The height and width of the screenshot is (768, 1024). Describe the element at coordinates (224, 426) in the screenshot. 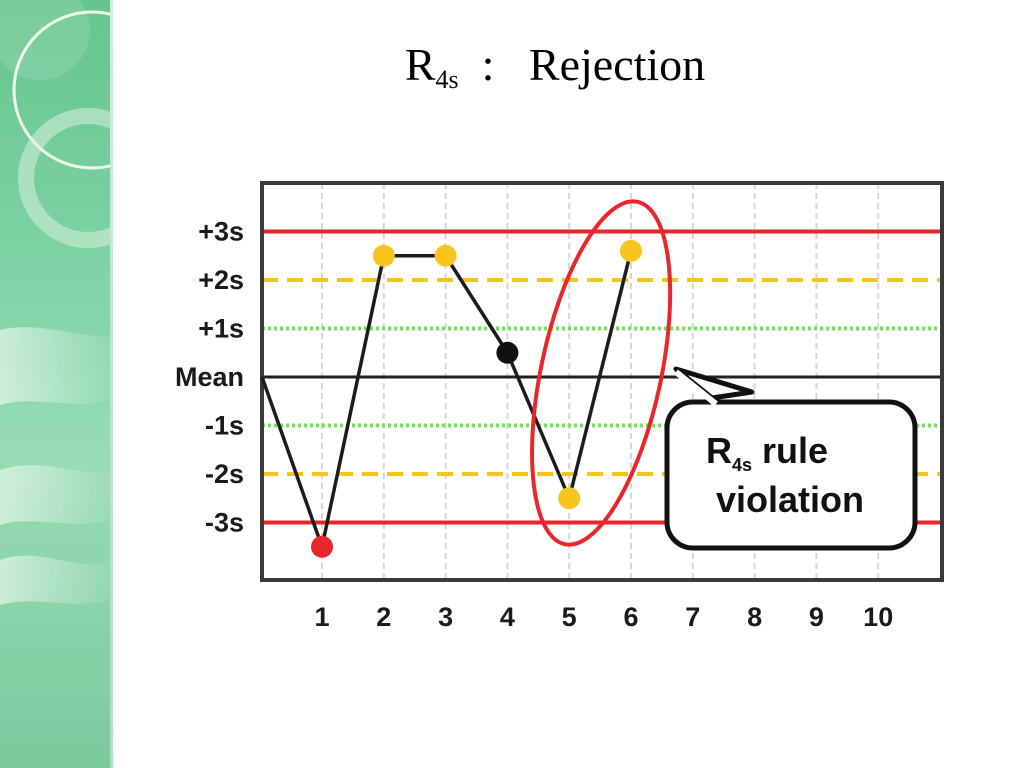

I see `y-tick-label: -1s` at that location.